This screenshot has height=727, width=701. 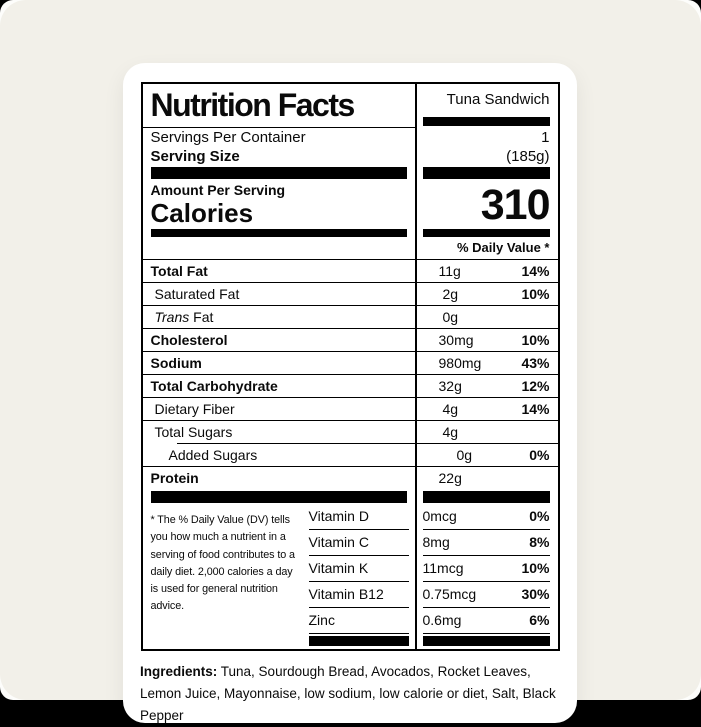 What do you see at coordinates (539, 516) in the screenshot?
I see `vitamin-dv: 0%` at bounding box center [539, 516].